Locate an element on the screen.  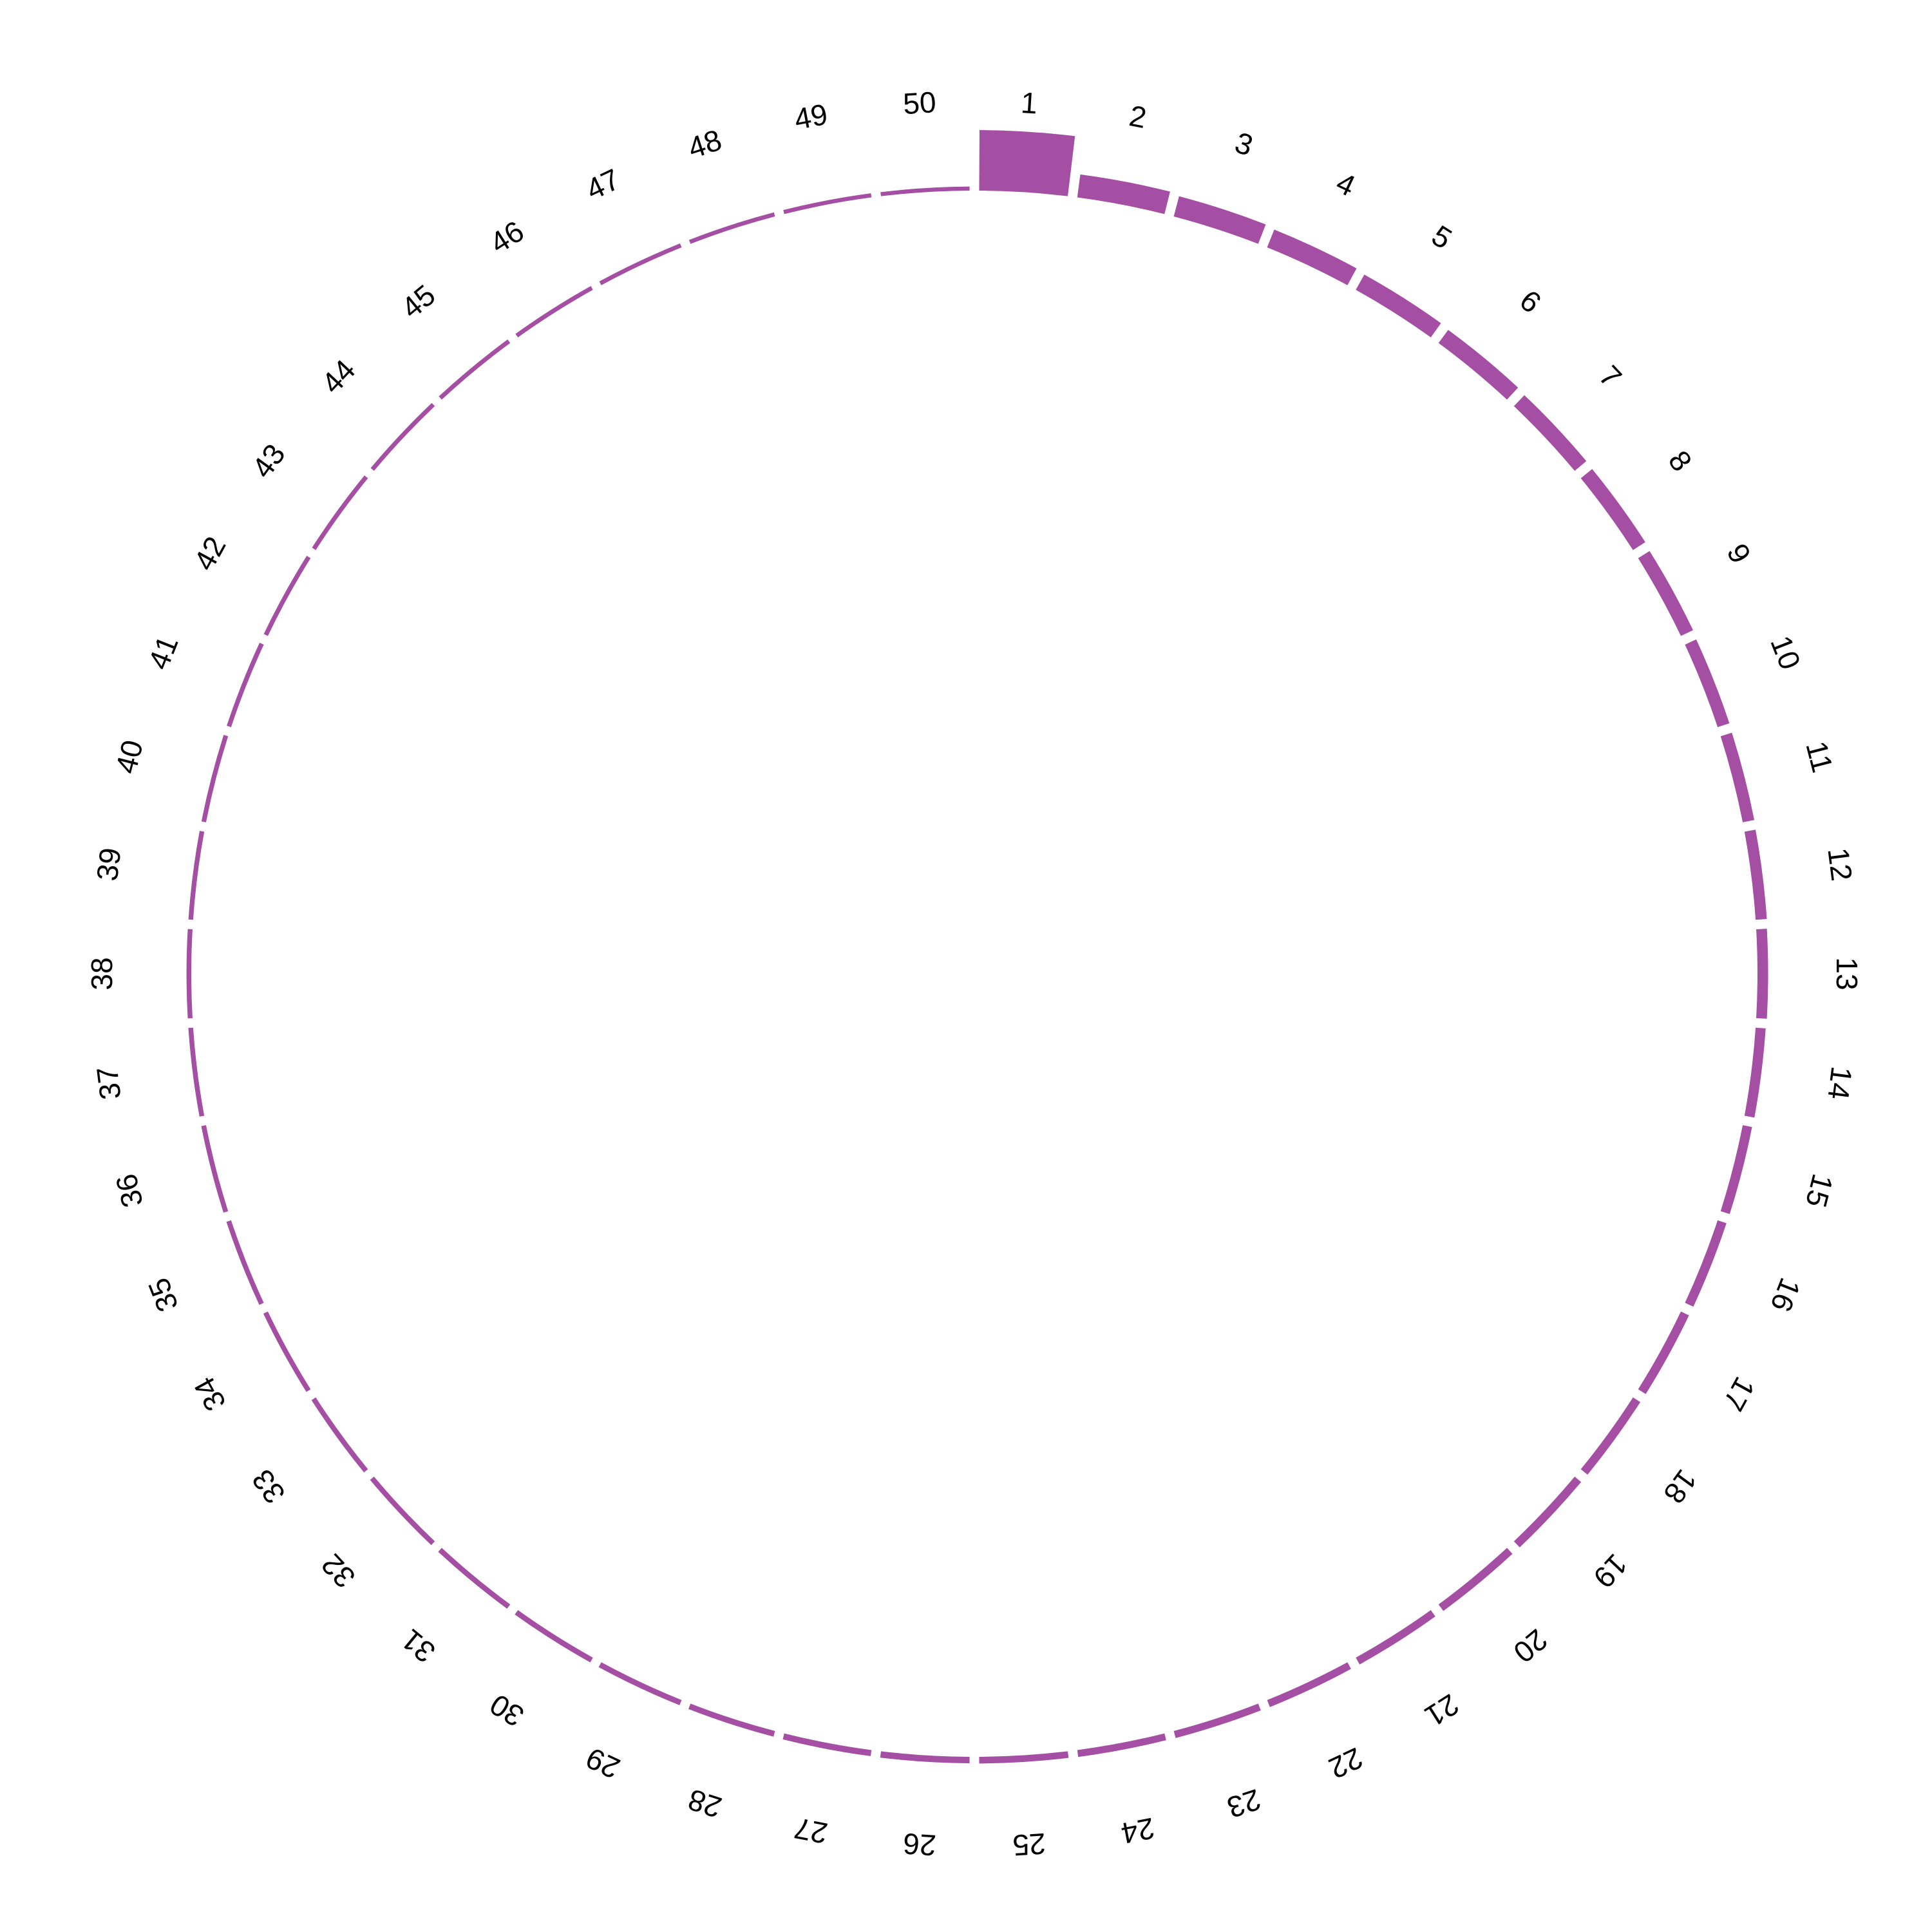
sector-label-19: 19 is located at coordinates (1610, 1572).